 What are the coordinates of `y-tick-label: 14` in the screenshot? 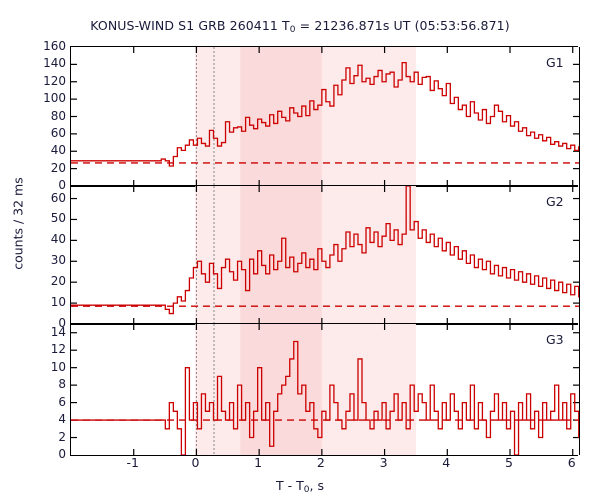 It's located at (58, 331).